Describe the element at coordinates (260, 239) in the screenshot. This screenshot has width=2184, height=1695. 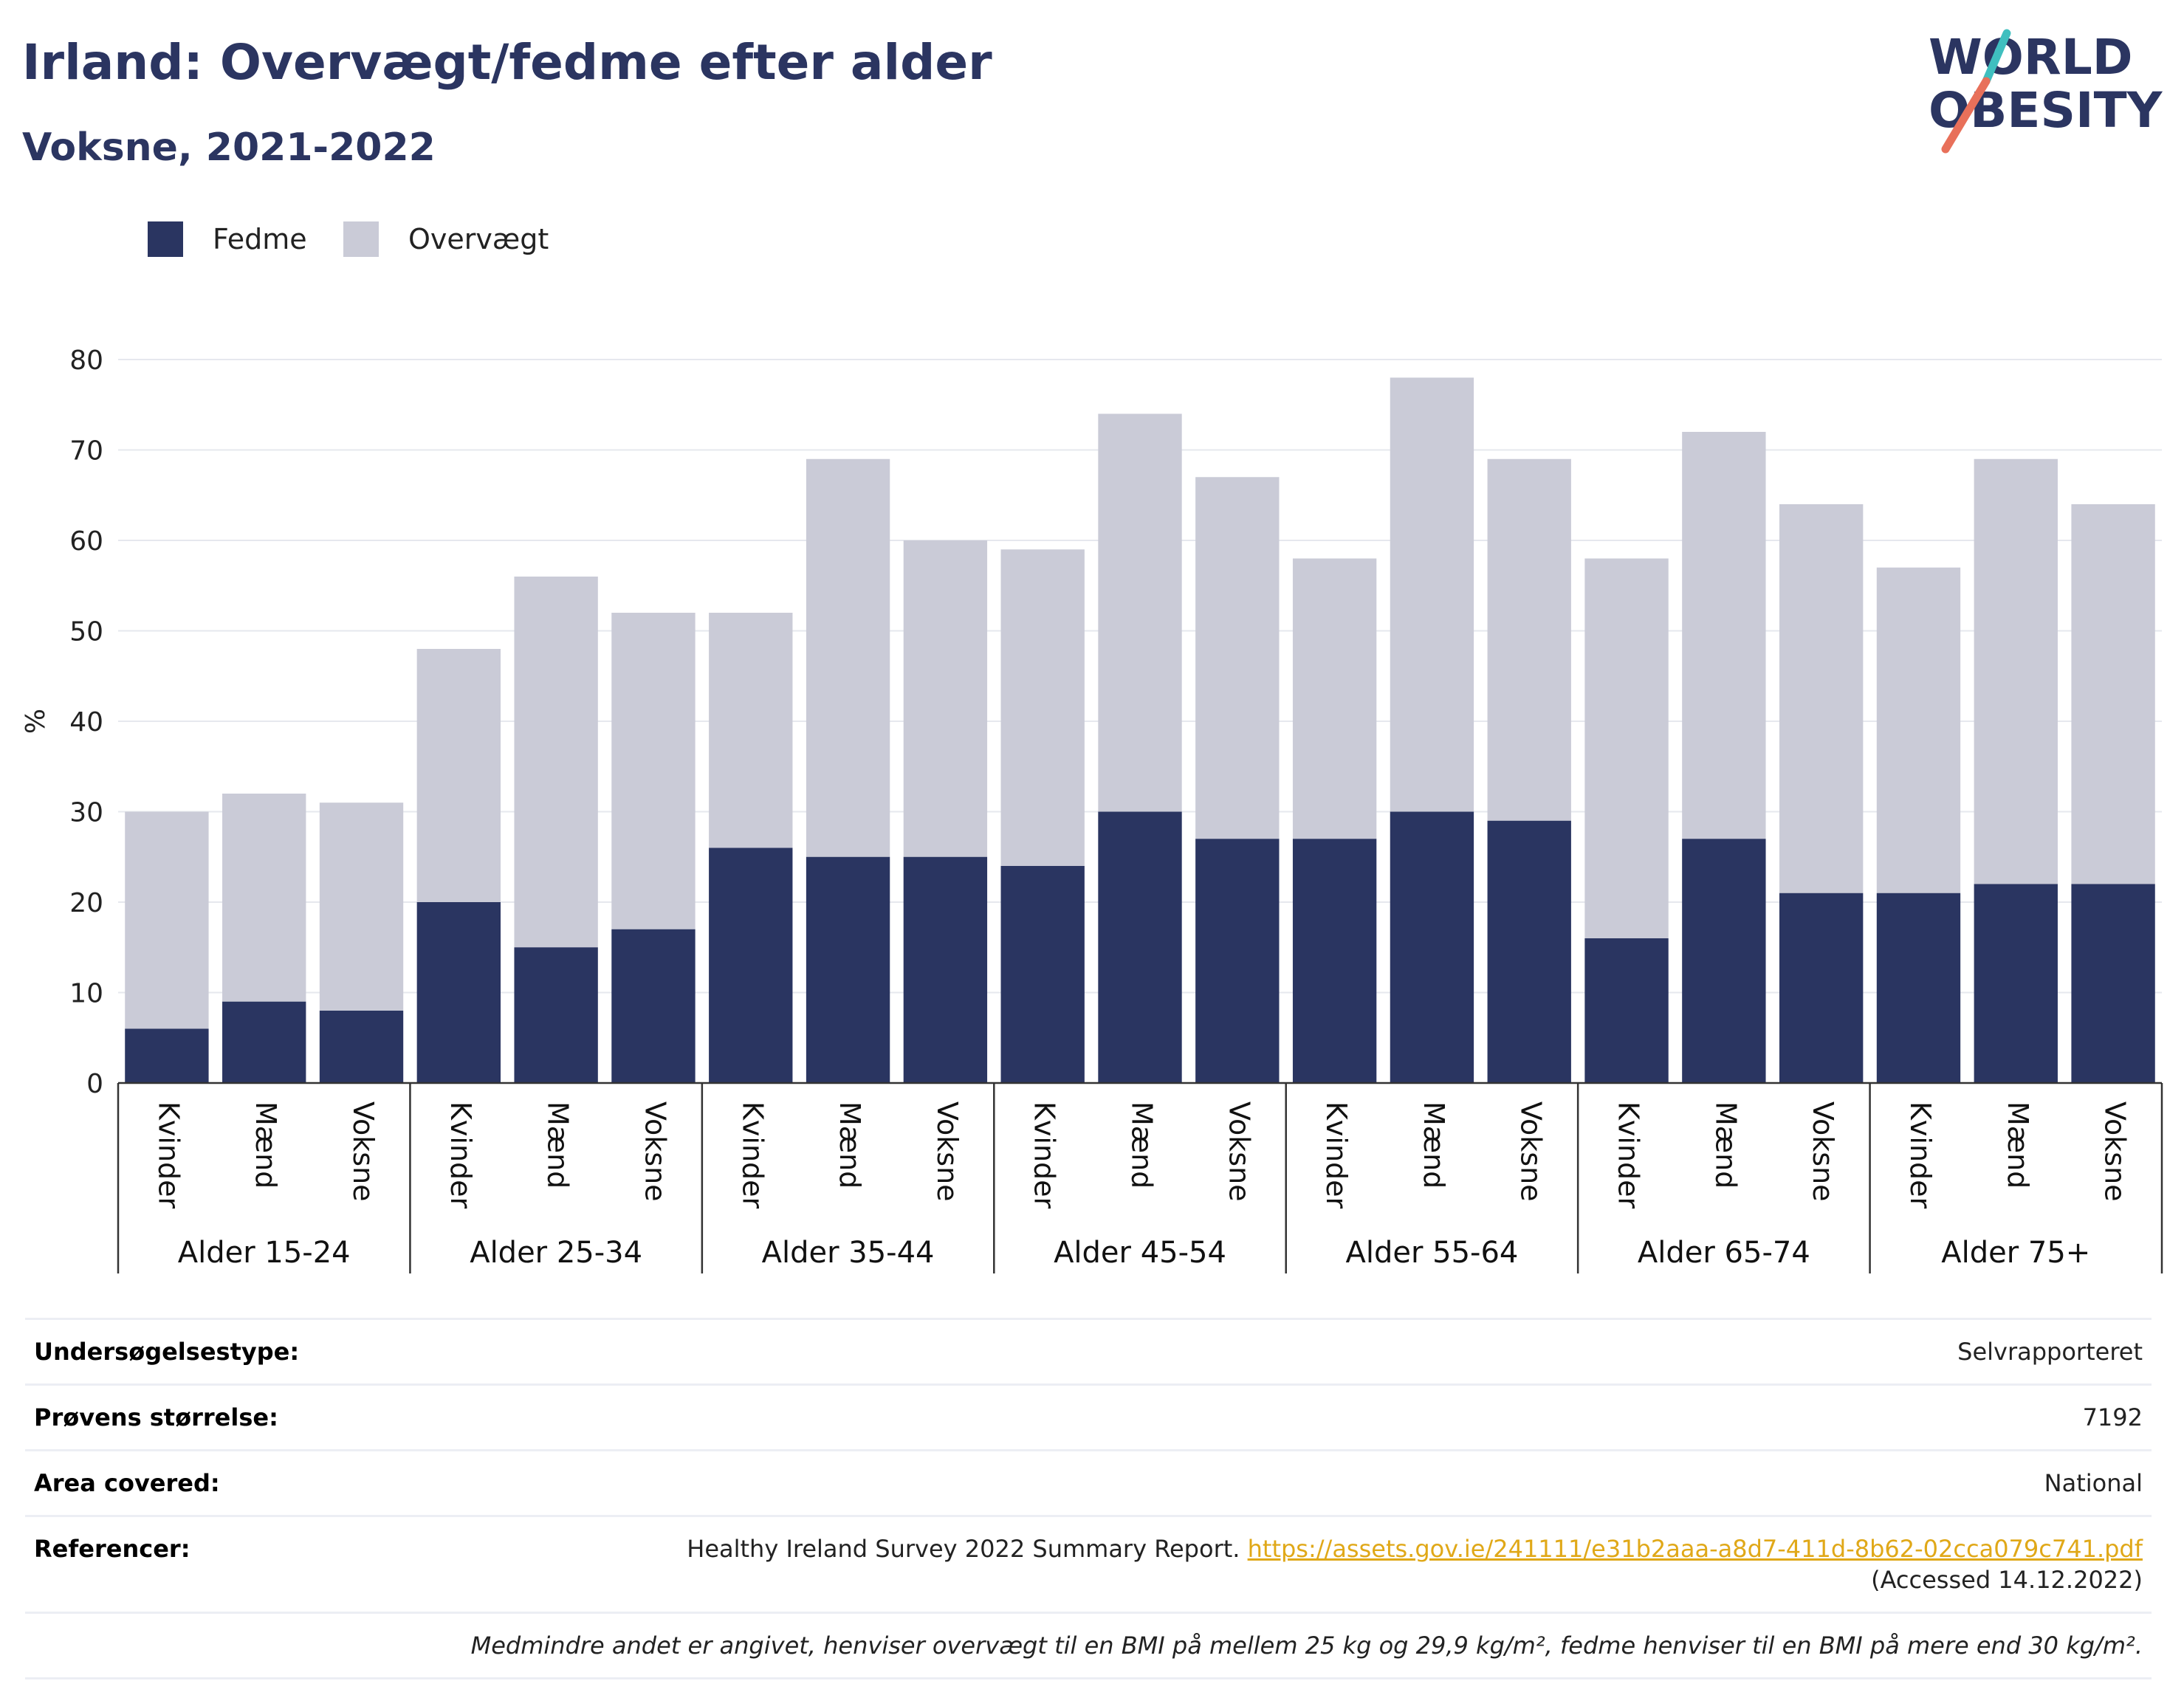
I see `legend-label-fedme: Fedme` at that location.